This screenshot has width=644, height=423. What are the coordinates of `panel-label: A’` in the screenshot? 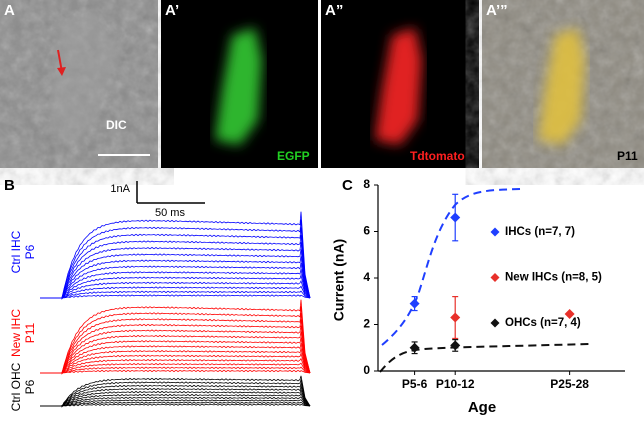 It's located at (172, 10).